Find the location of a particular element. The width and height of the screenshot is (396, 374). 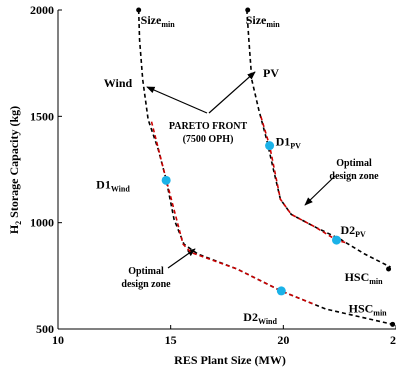

y-tick-label: 2000 is located at coordinates (42, 10).